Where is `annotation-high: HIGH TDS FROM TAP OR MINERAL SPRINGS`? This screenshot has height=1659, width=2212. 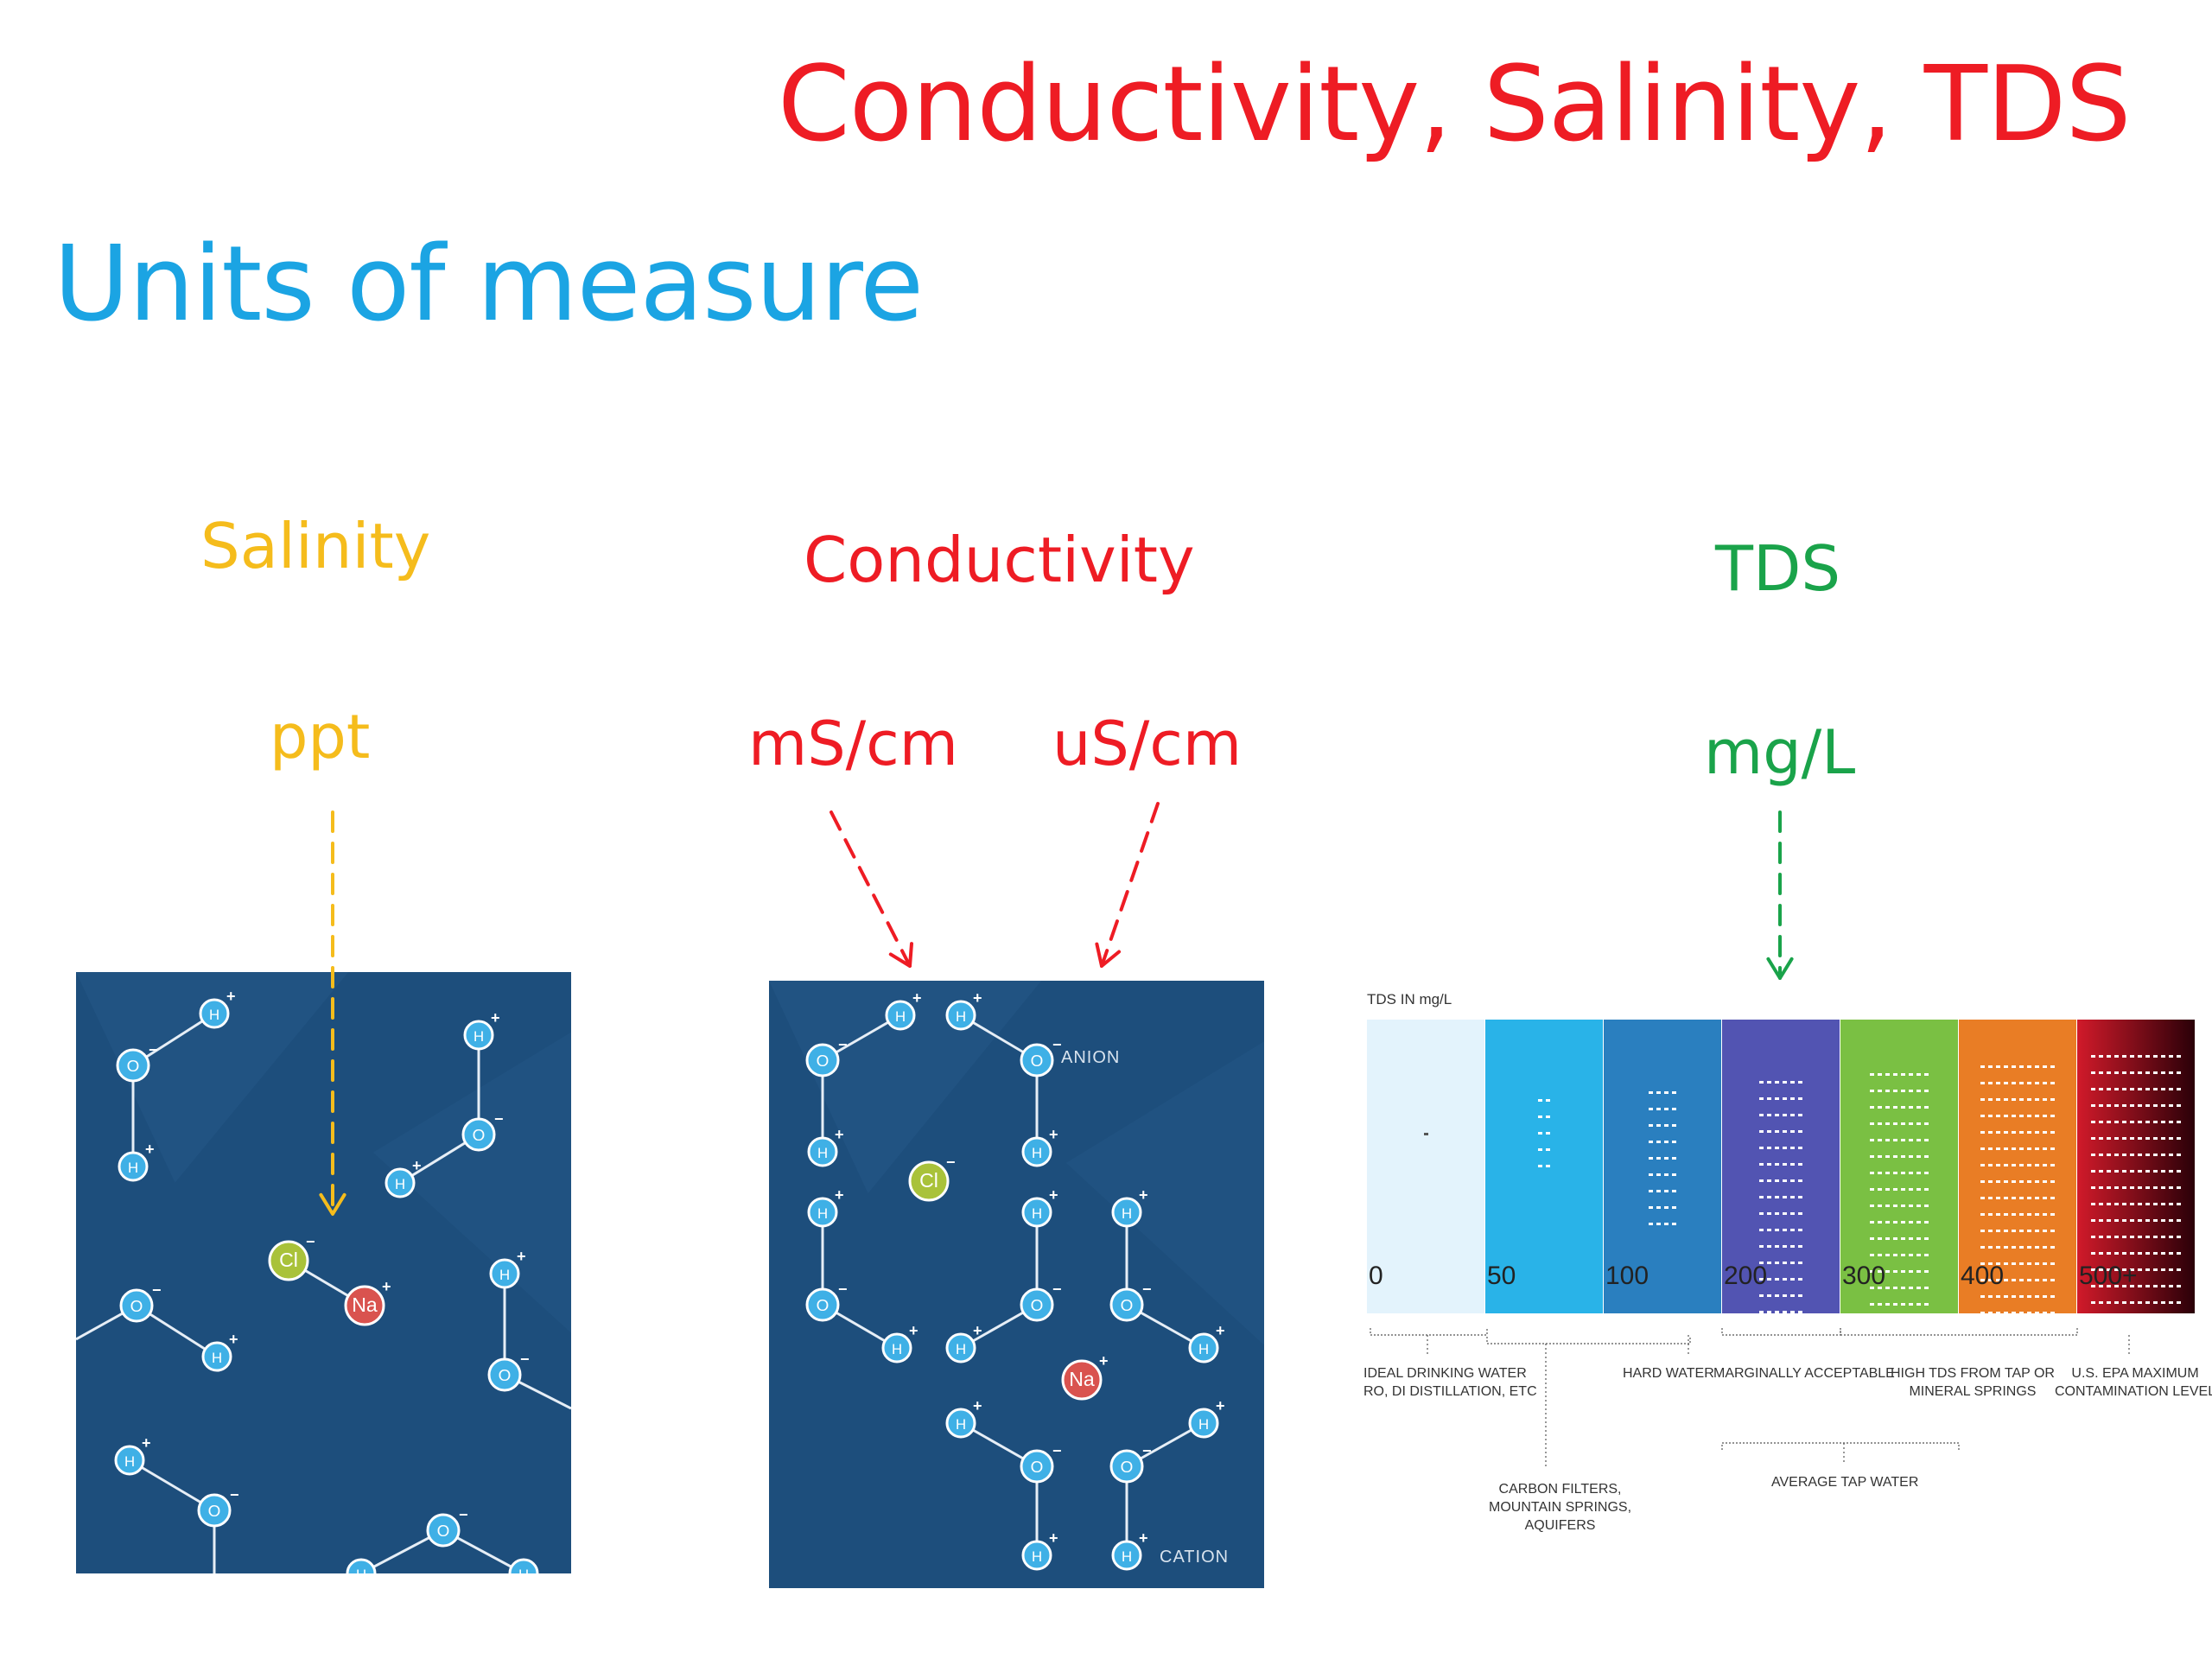 annotation-high: HIGH TDS FROM TAP OR MINERAL SPRINGS is located at coordinates (1973, 1382).